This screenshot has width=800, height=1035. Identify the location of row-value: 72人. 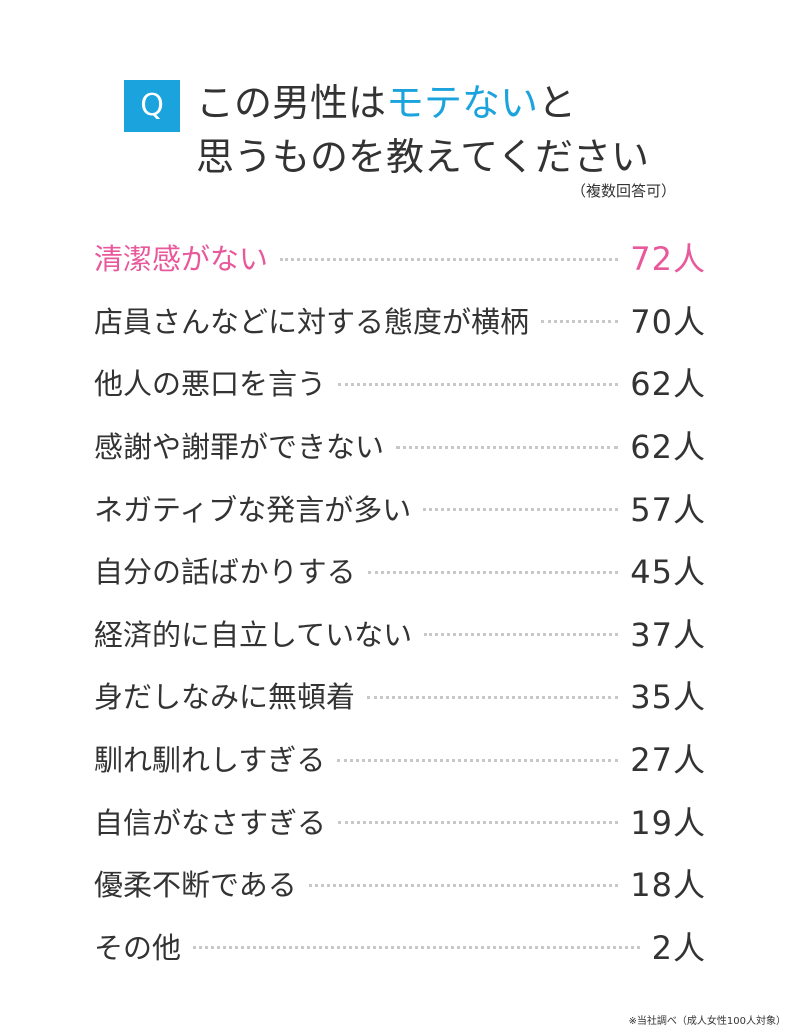
(668, 259).